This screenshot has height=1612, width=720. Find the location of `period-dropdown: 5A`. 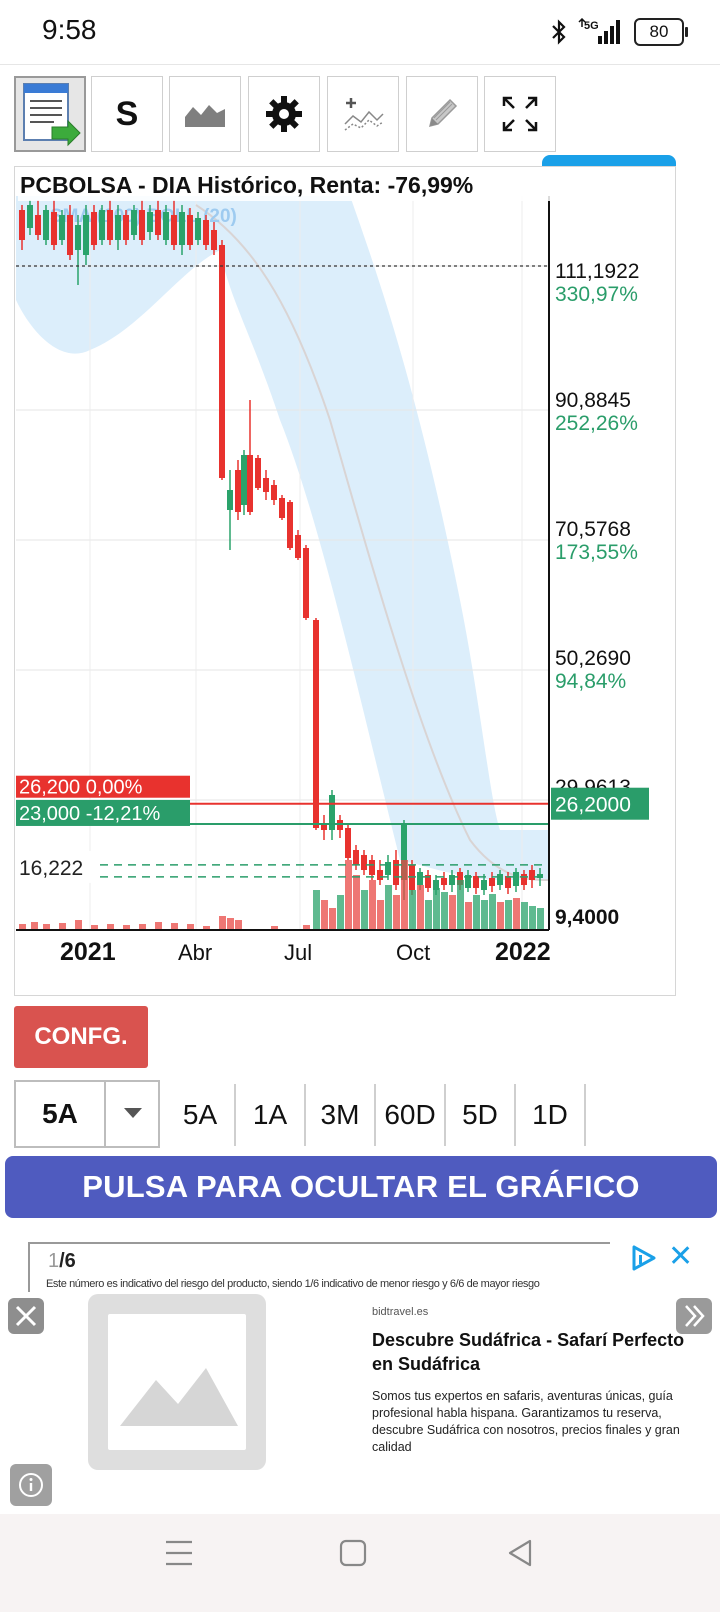

period-dropdown: 5A is located at coordinates (87, 1114).